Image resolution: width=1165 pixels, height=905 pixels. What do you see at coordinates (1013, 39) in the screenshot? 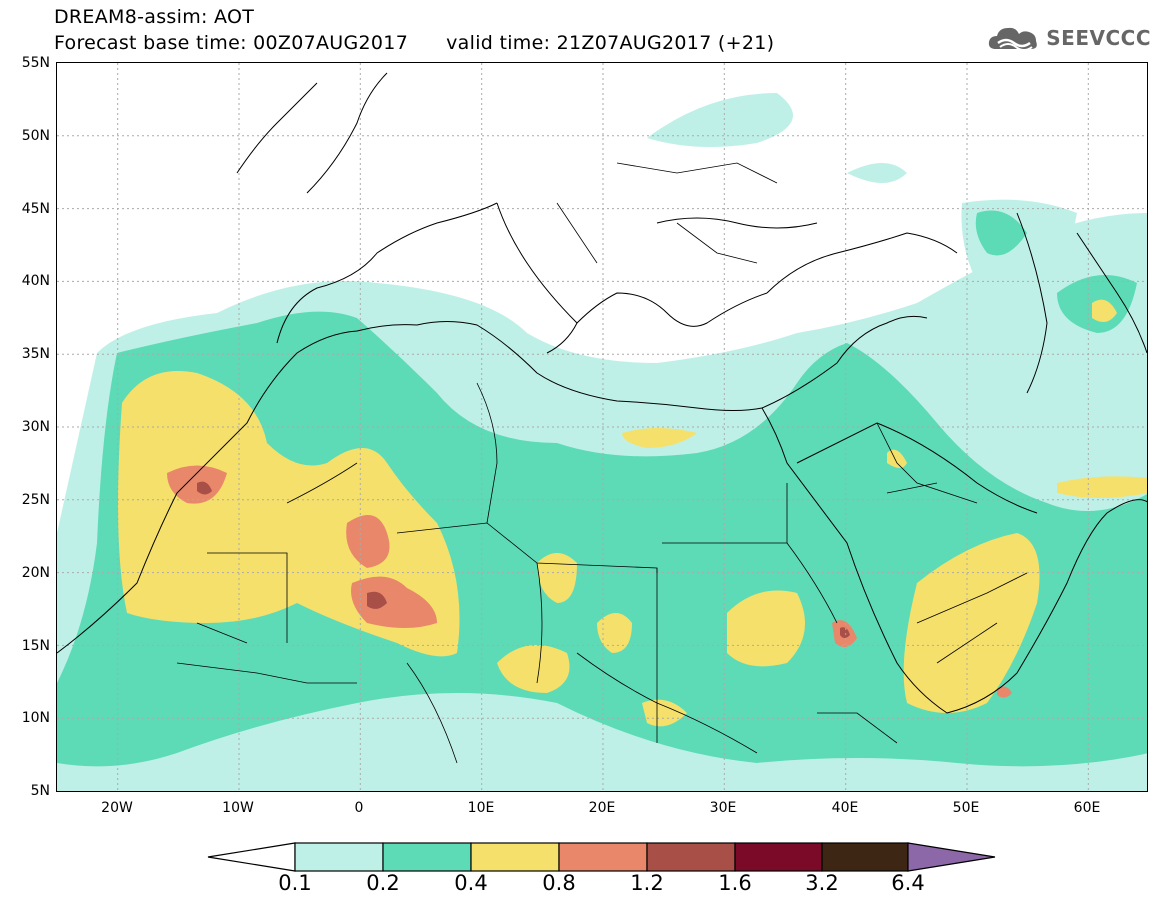
I see `cloud-icon` at bounding box center [1013, 39].